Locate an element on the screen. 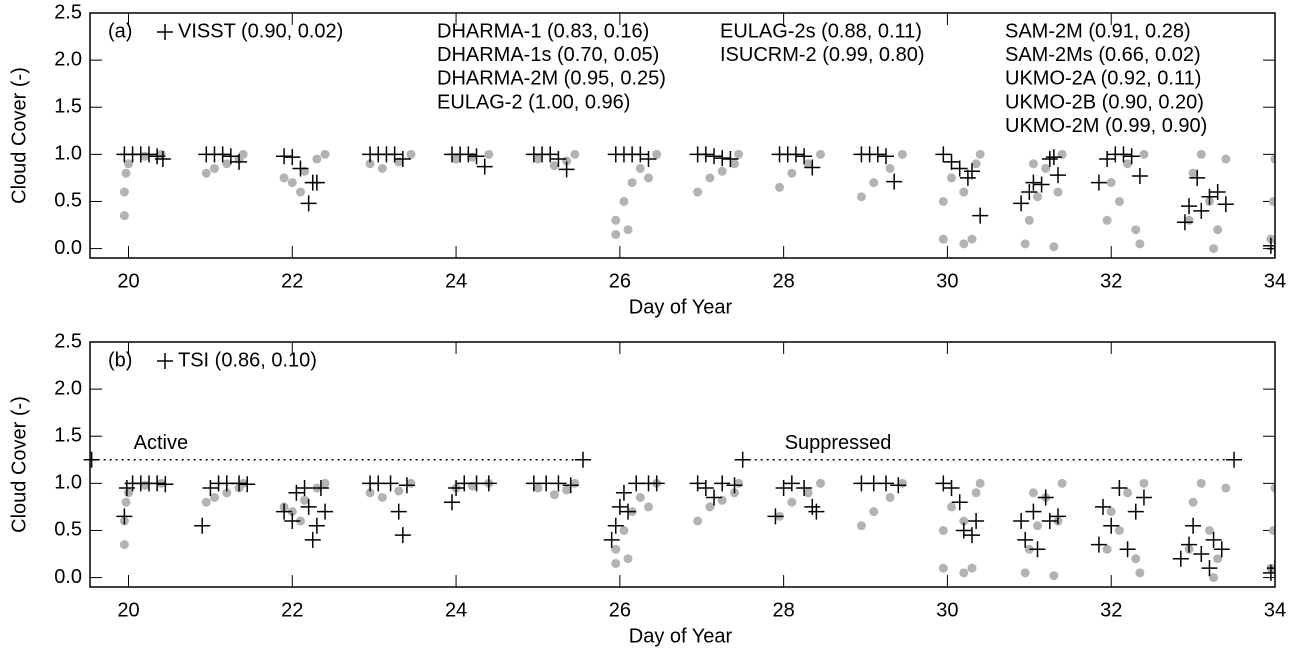  x-tick-label: 32 is located at coordinates (1111, 610).